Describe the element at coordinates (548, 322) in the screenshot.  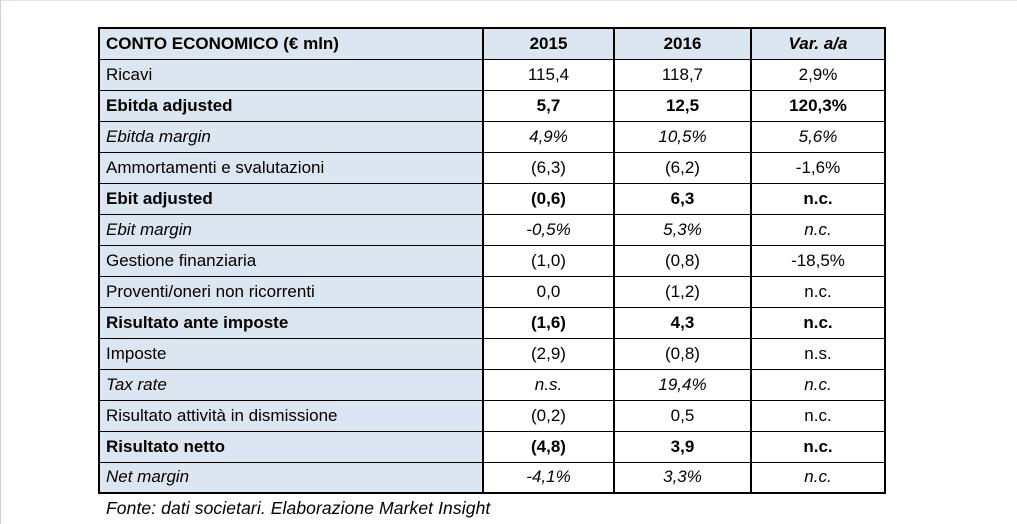
I see `value-2015: (1,6)` at that location.